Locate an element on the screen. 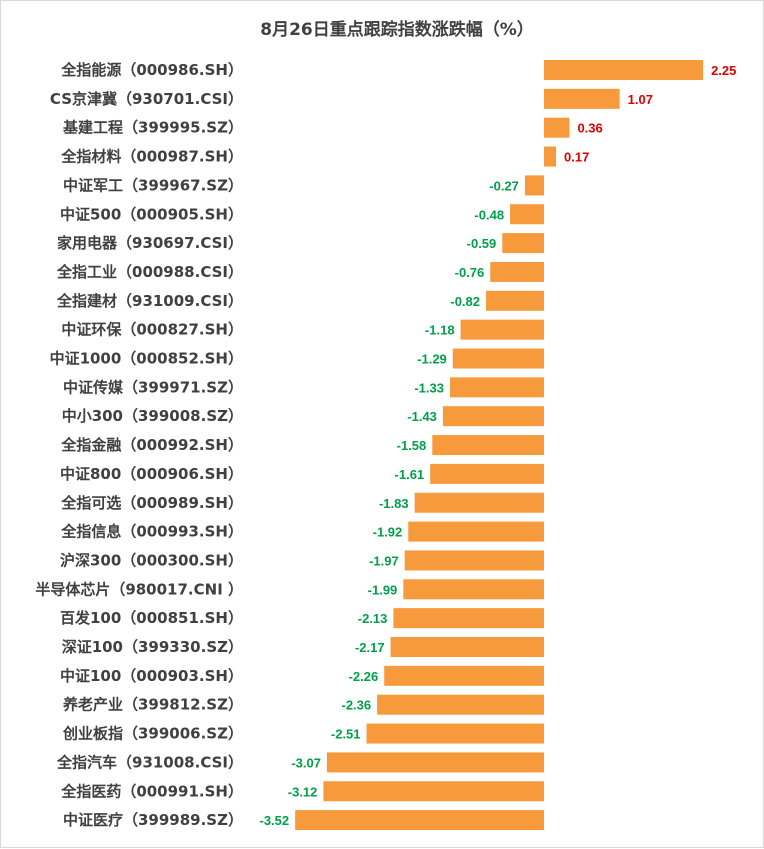  category-label: 基建工程（399995.SZ） is located at coordinates (152, 128).